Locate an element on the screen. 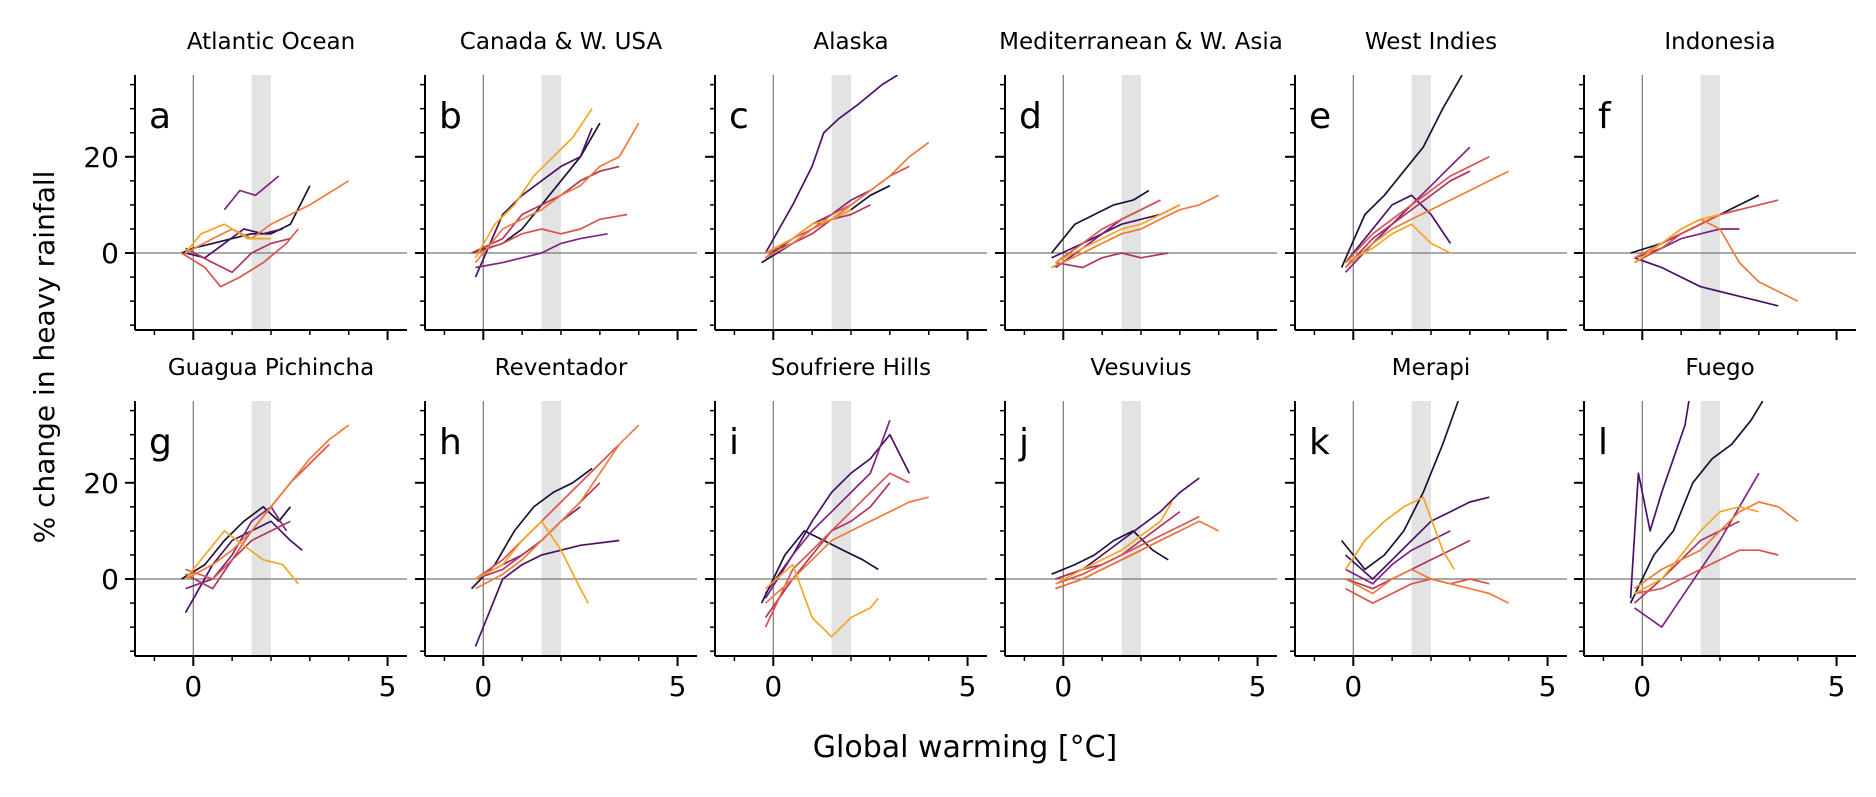 The height and width of the screenshot is (797, 1876). panel-title: Soufriere Hills is located at coordinates (851, 368).